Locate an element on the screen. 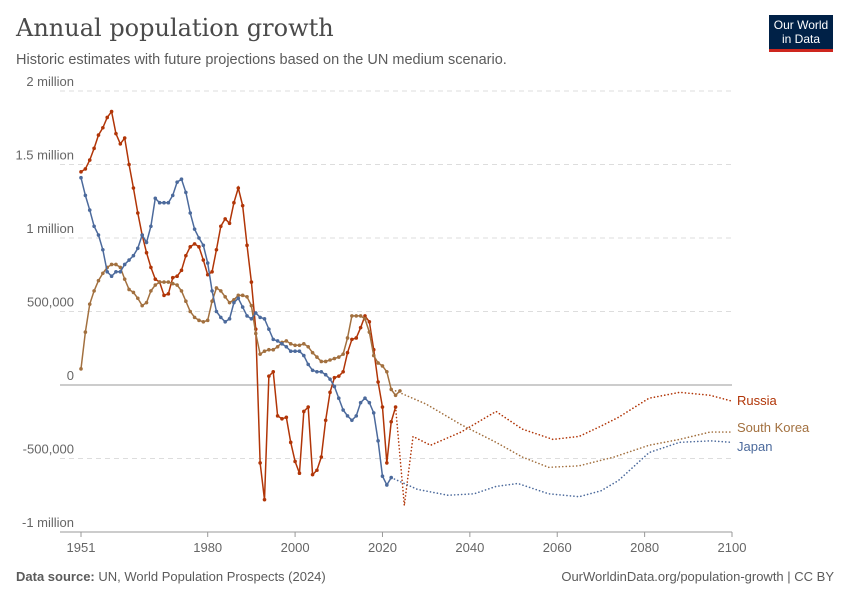 The image size is (850, 600). chart-title: Annual population growth is located at coordinates (175, 28).